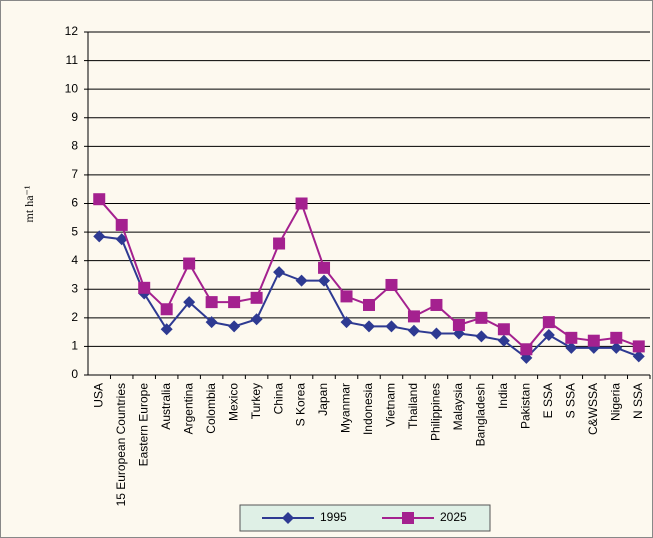 The height and width of the screenshot is (538, 653). What do you see at coordinates (74, 231) in the screenshot?
I see `y-tick-label: 5` at bounding box center [74, 231].